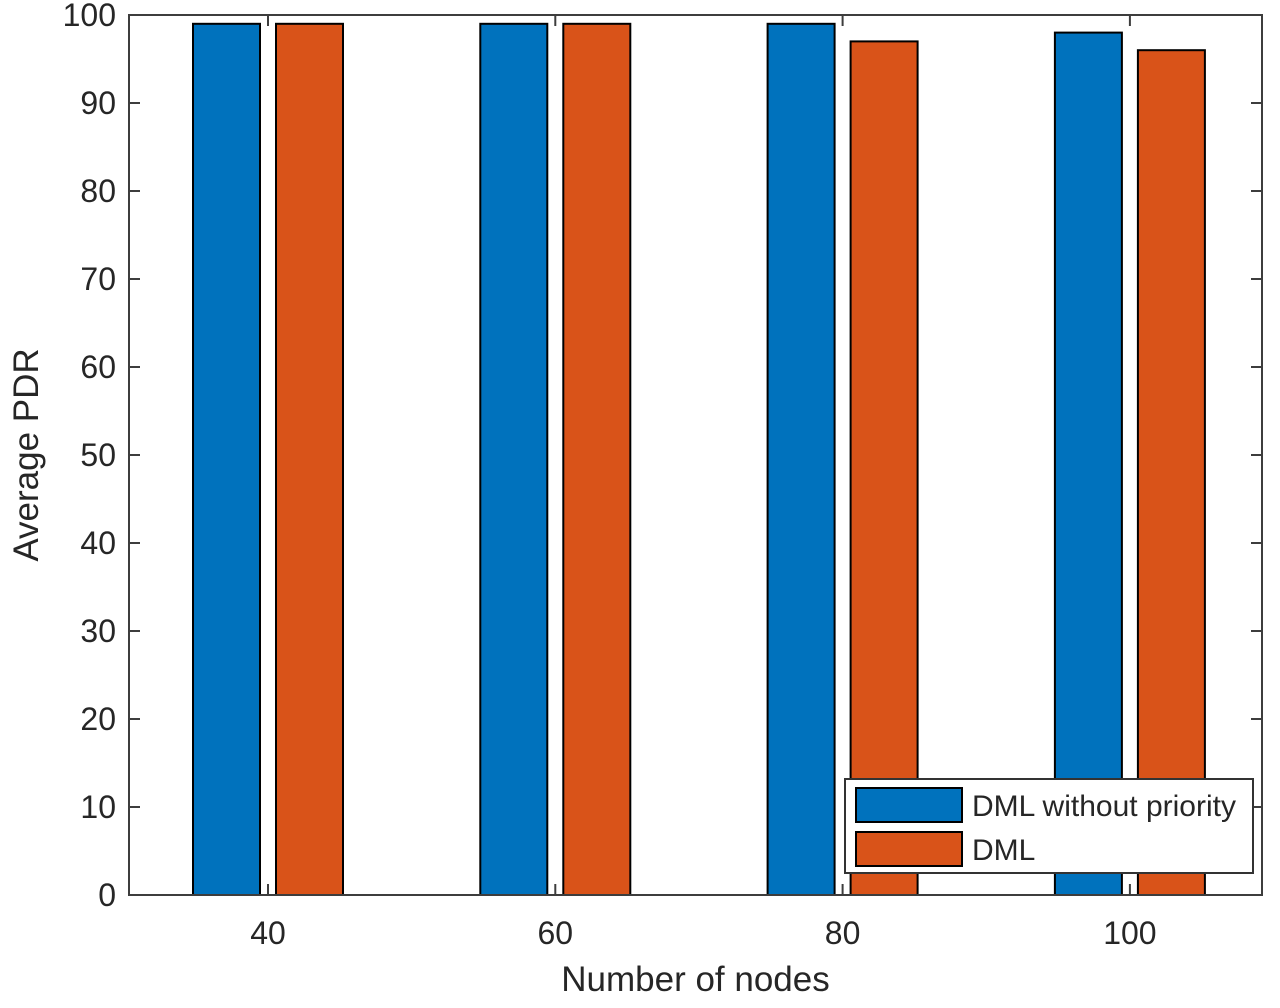  Describe the element at coordinates (98, 191) in the screenshot. I see `y-tick-label: 80` at that location.